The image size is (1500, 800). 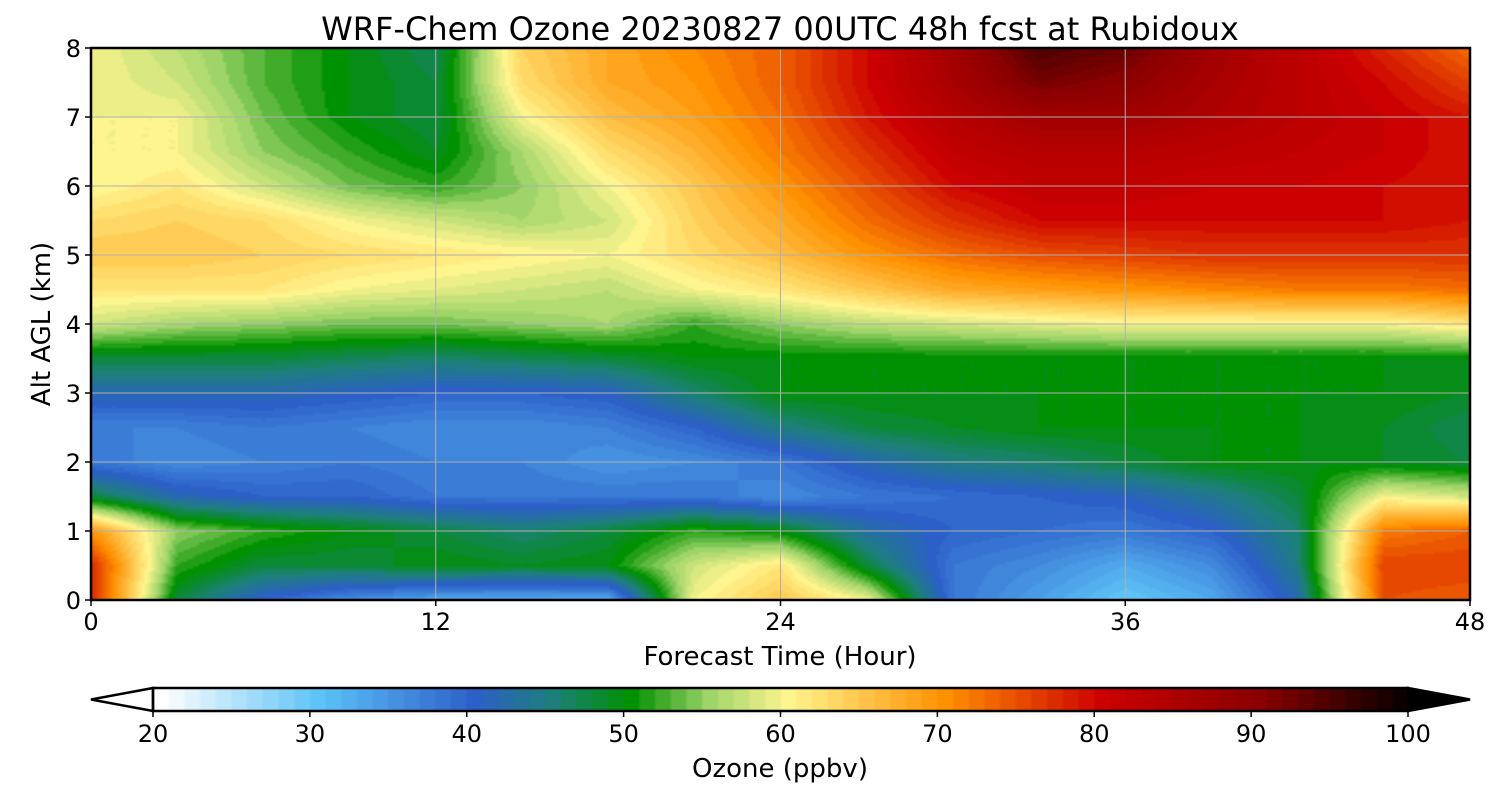 What do you see at coordinates (73, 463) in the screenshot?
I see `y-tick-label: 2` at bounding box center [73, 463].